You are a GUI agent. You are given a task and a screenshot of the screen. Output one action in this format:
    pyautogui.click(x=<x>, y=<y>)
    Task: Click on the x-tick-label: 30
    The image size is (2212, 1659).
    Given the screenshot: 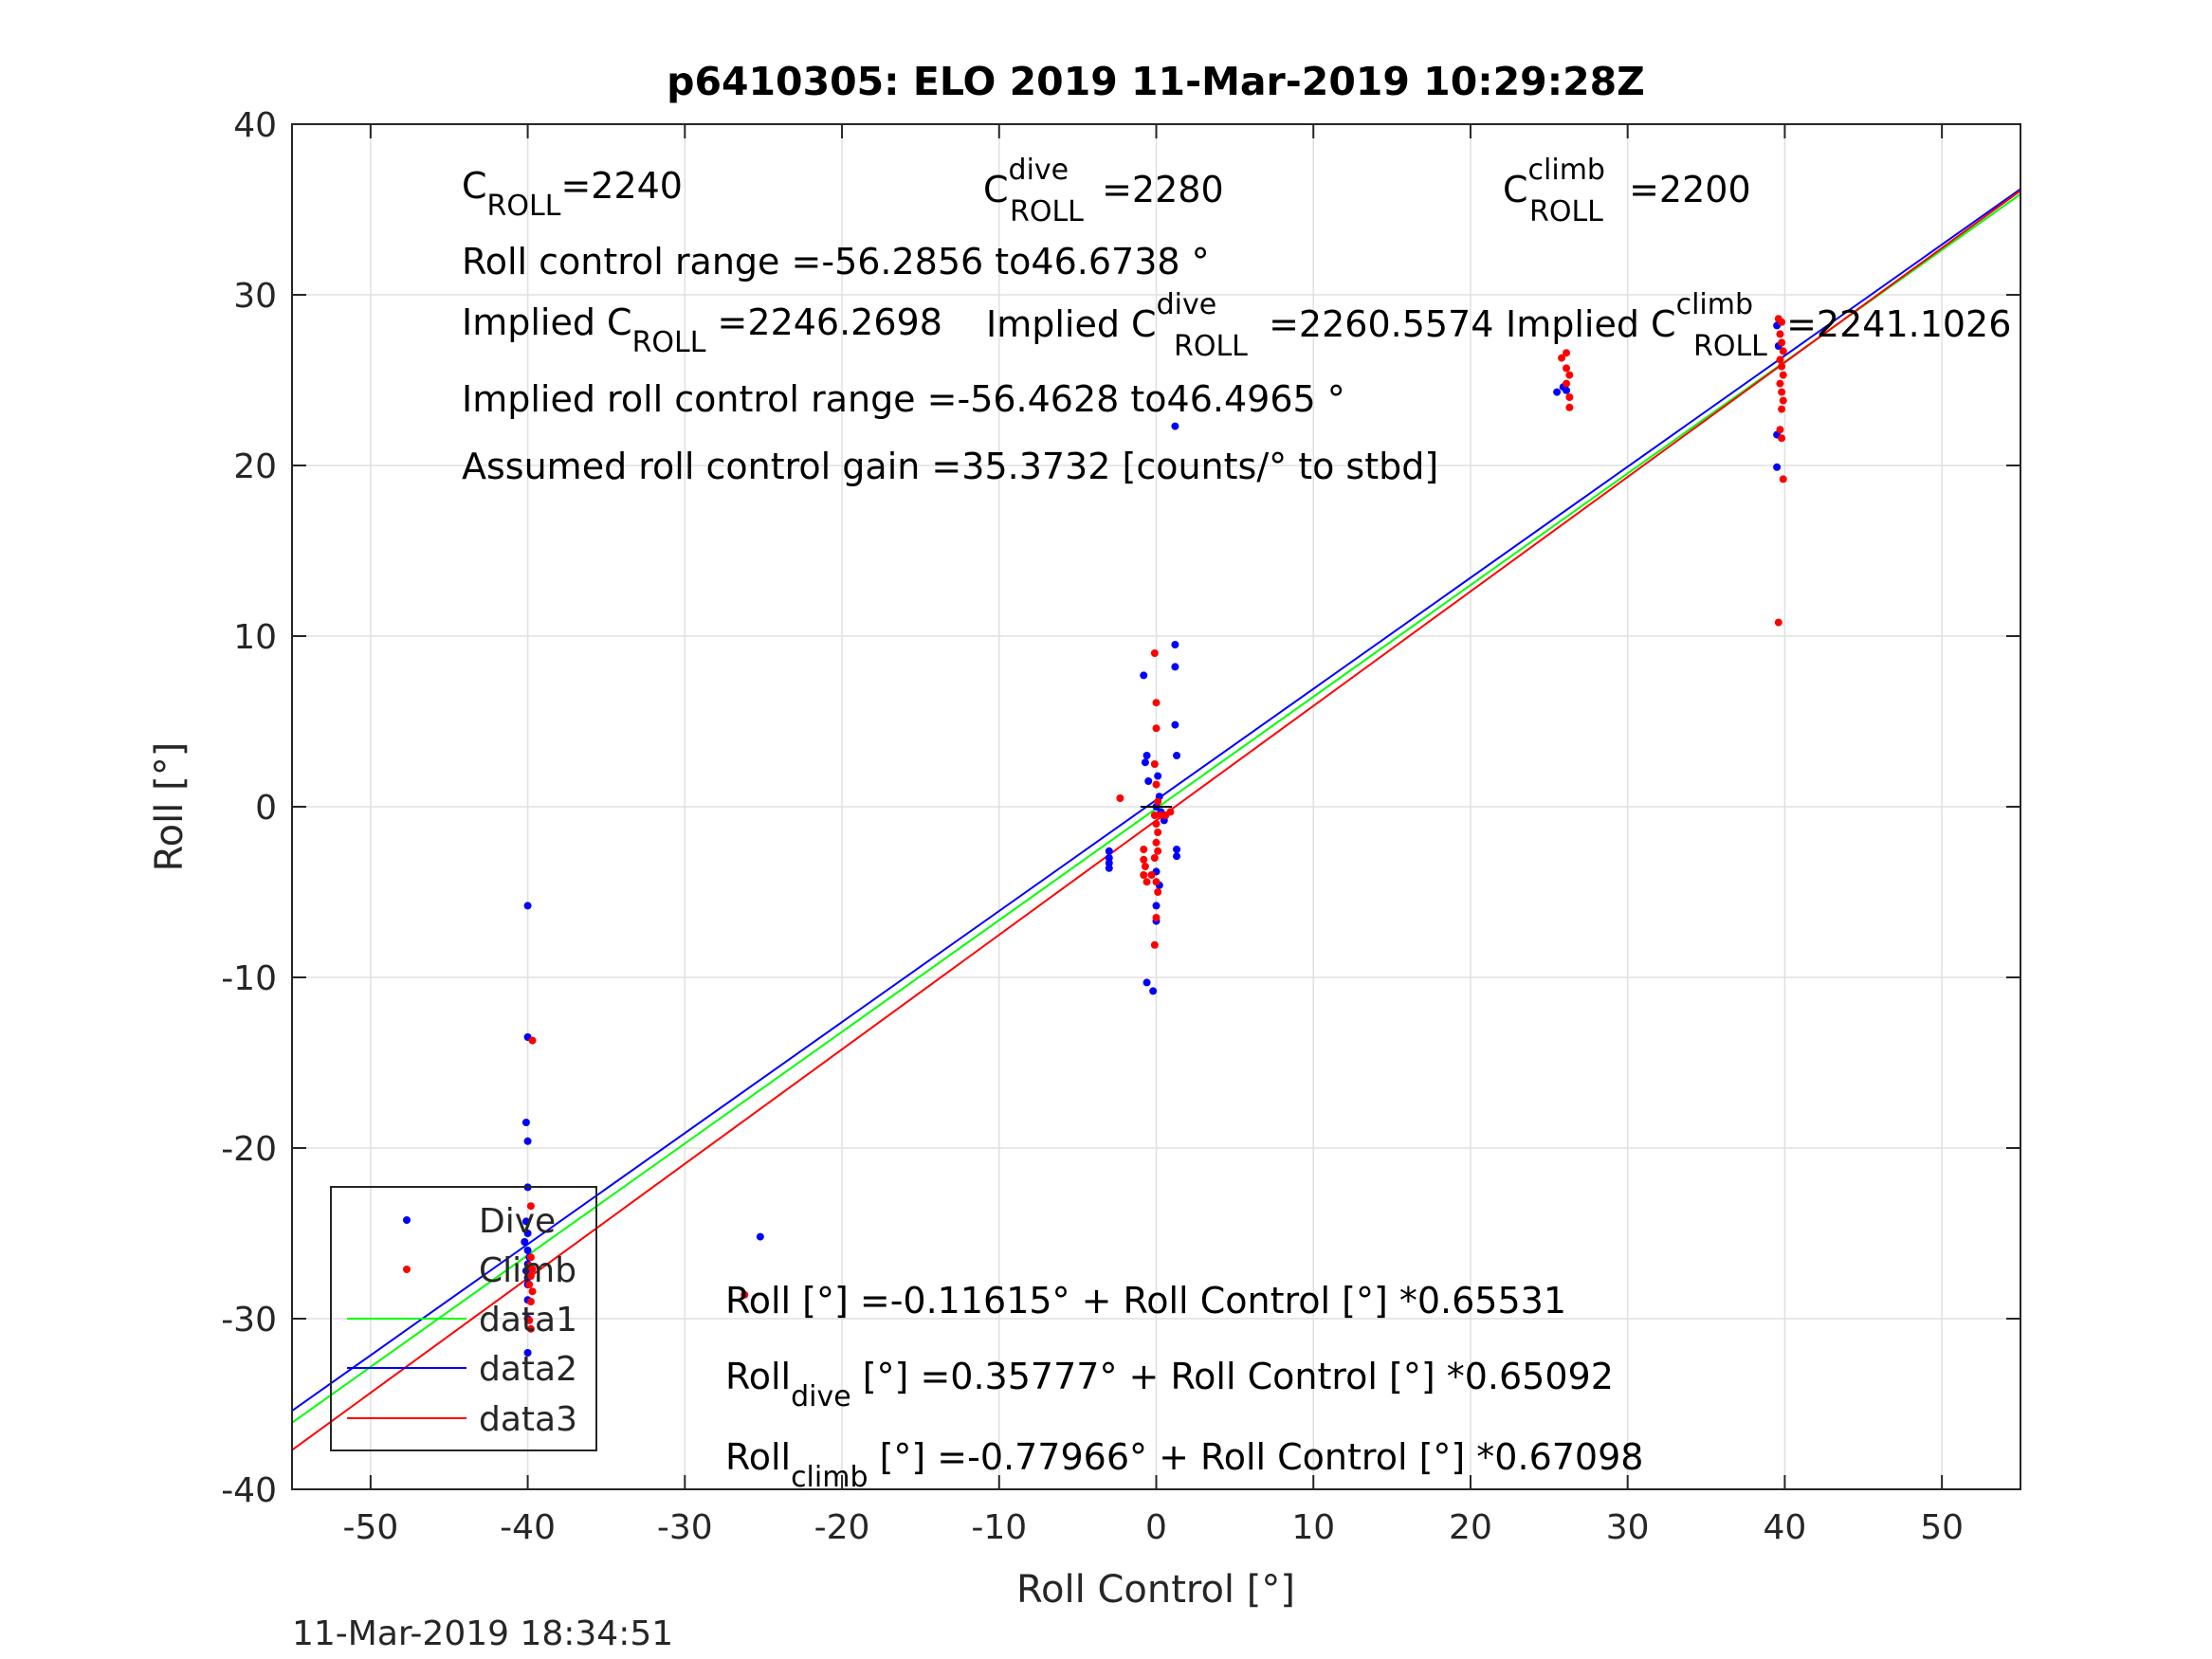 What is the action you would take?
    pyautogui.click(x=1628, y=1527)
    